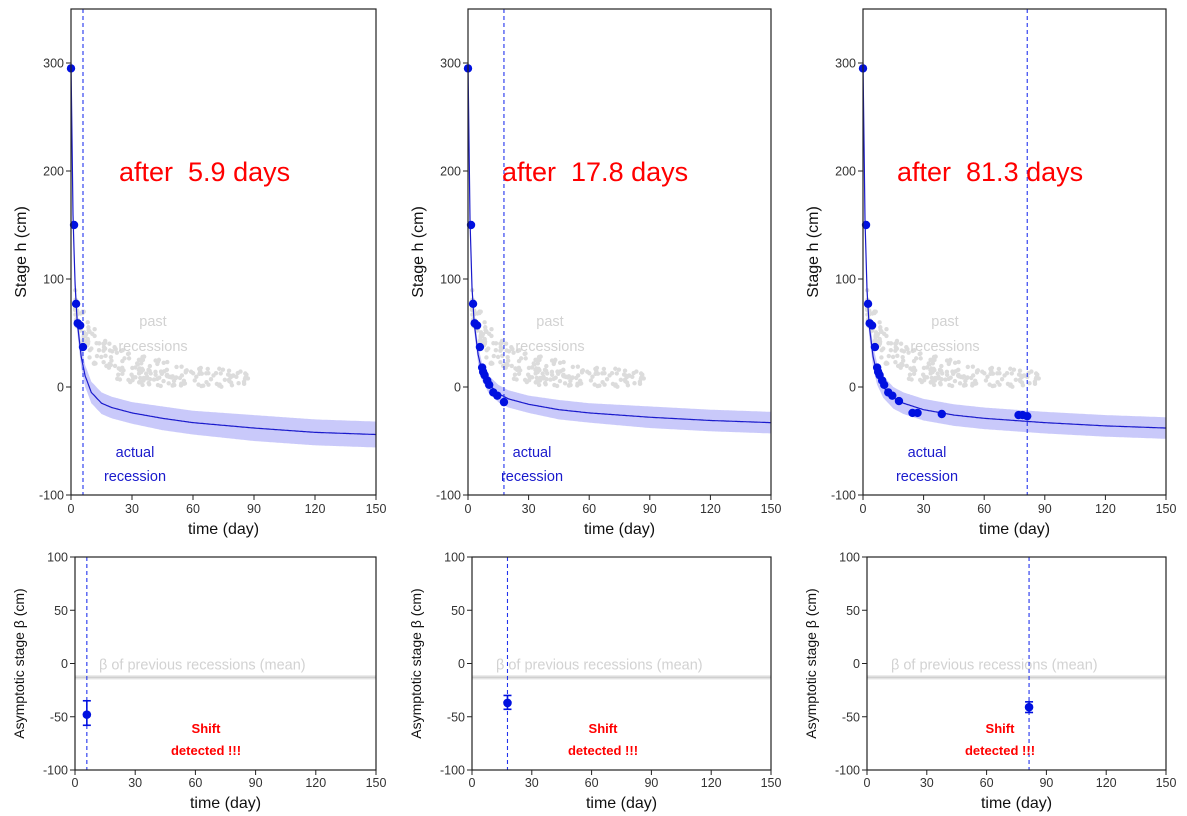 This screenshot has height=816, width=1187. Describe the element at coordinates (589, 509) in the screenshot. I see `x-tick-label: 60` at that location.